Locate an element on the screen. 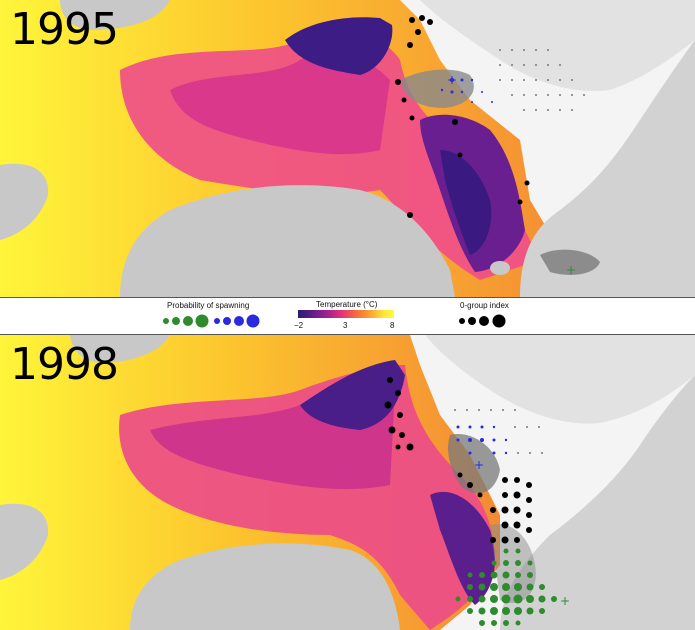 This screenshot has height=630, width=695. zero-group-legend-circles is located at coordinates (482, 321).